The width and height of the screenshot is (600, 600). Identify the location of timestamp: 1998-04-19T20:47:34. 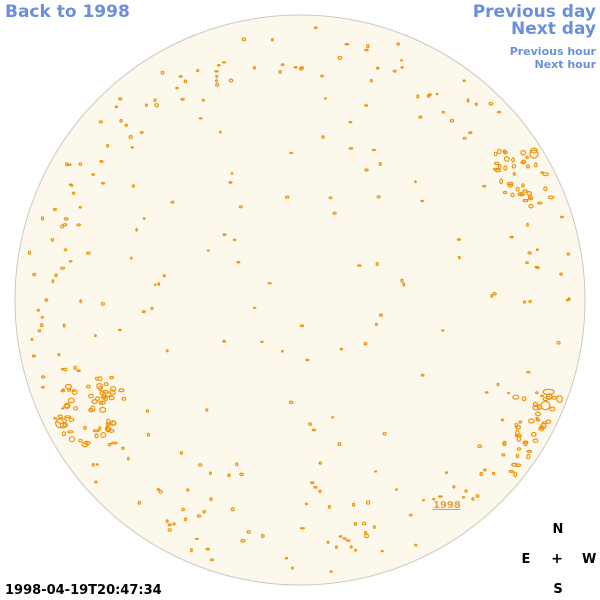
(83, 590).